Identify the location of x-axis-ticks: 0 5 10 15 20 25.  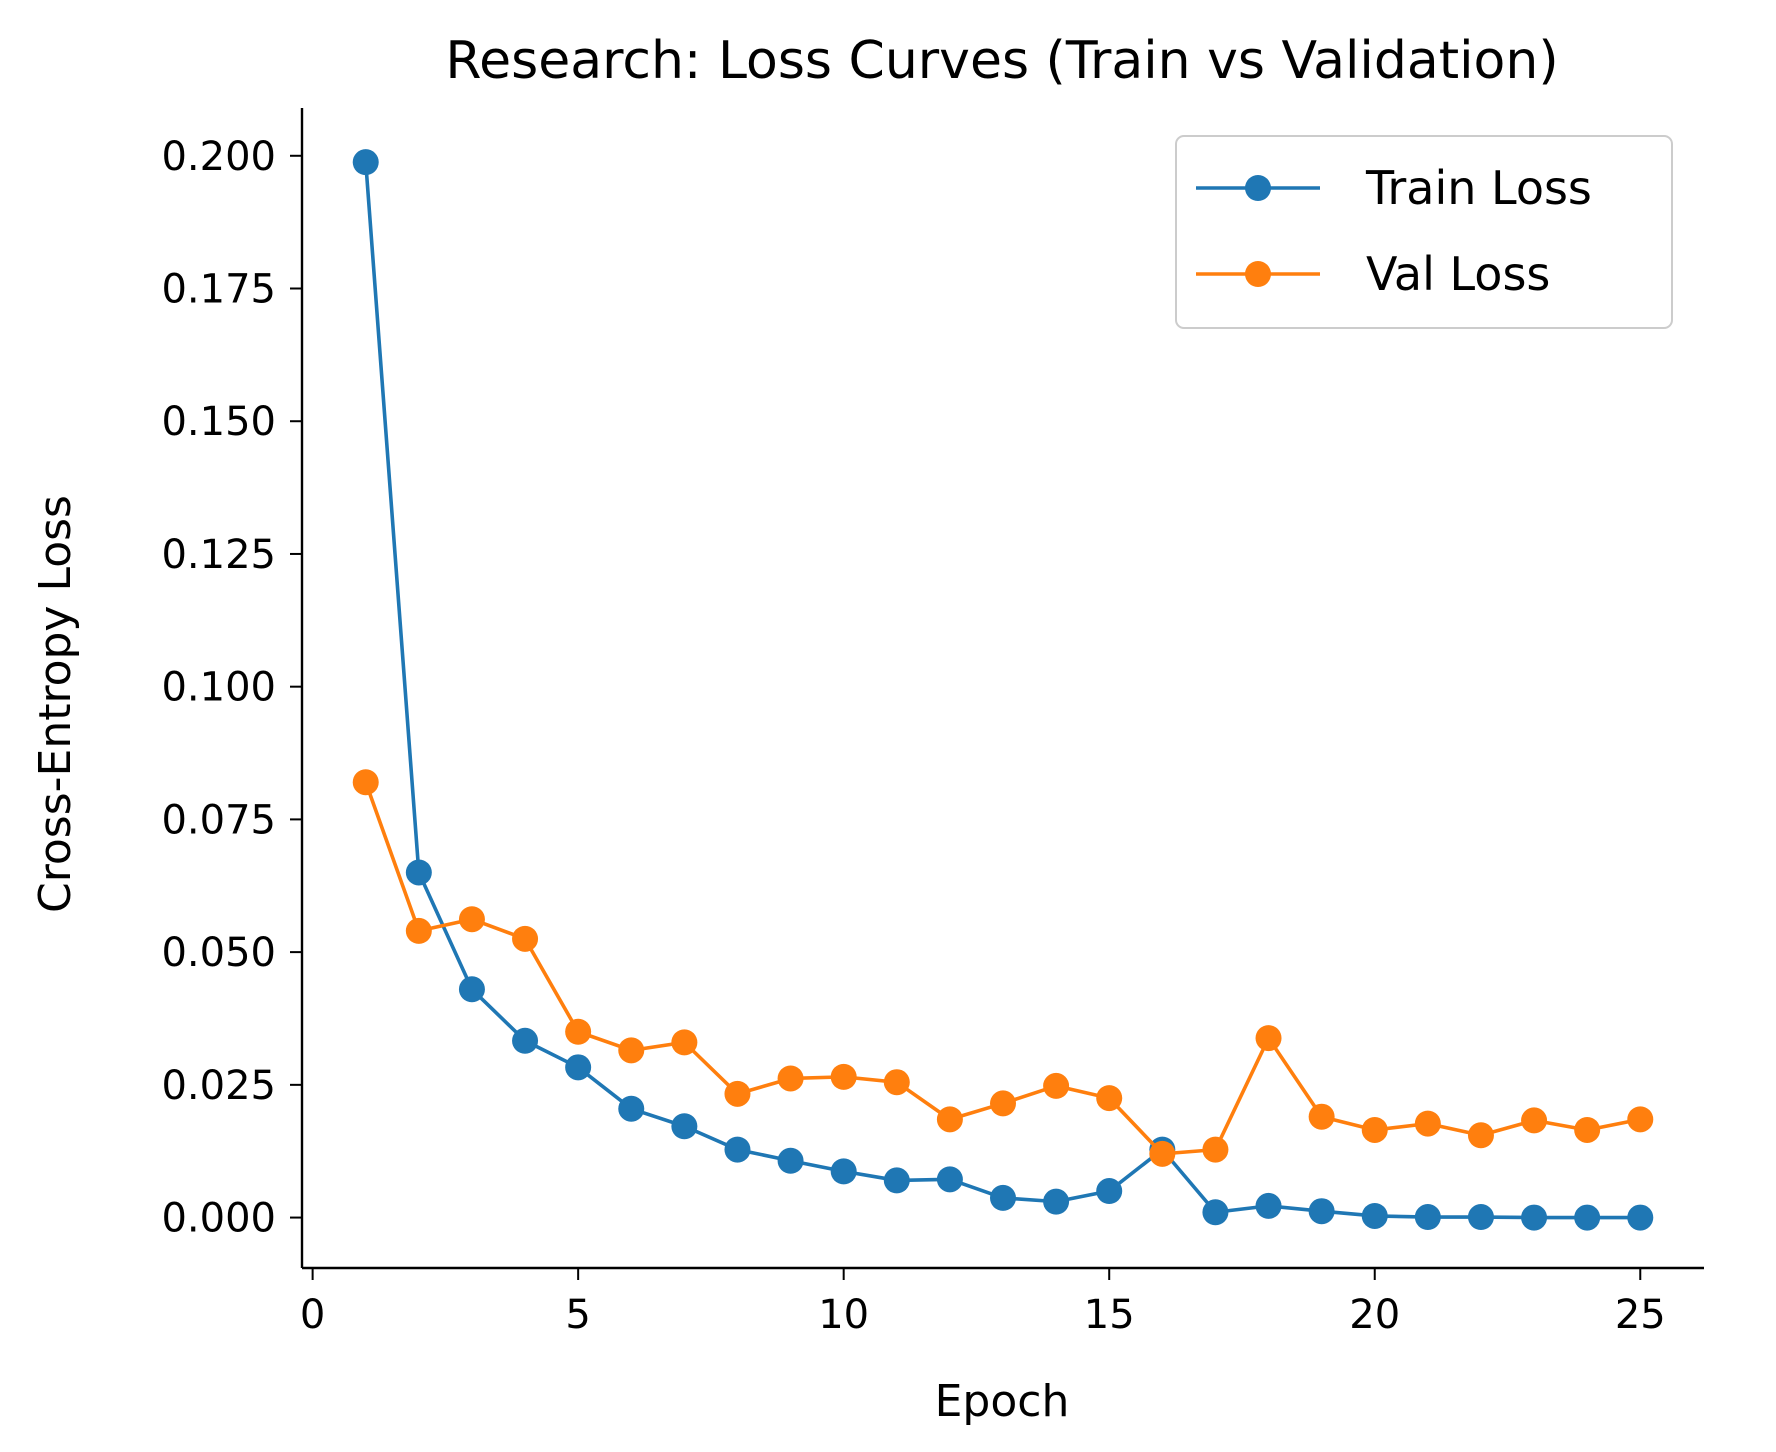
(983, 1303).